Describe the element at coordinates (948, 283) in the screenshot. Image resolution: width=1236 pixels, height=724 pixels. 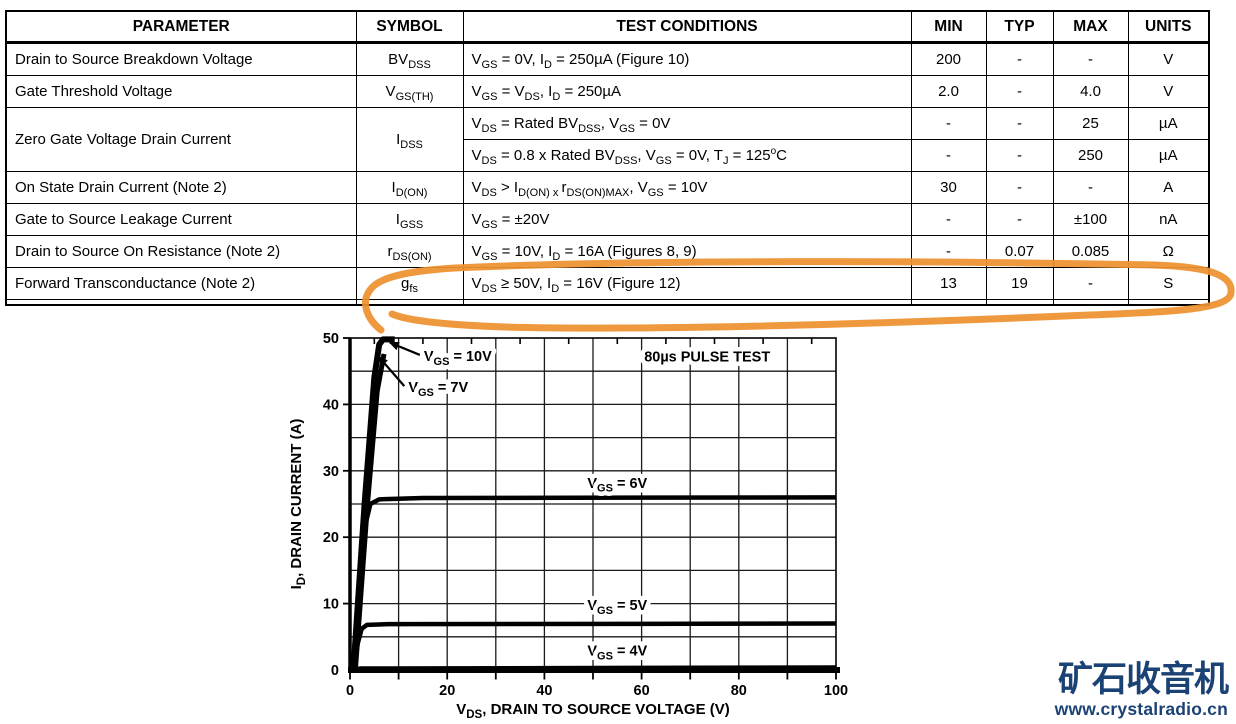
I see `min-cell: 13` at that location.